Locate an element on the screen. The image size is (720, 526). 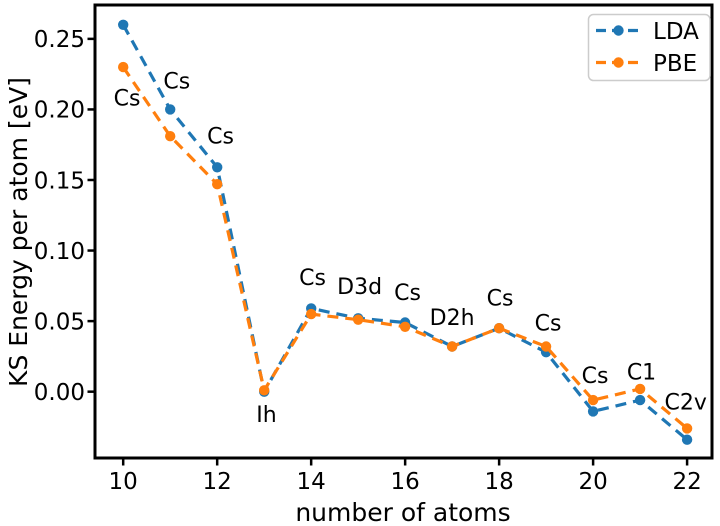
legend-label-lda: LDA is located at coordinates (676, 32).